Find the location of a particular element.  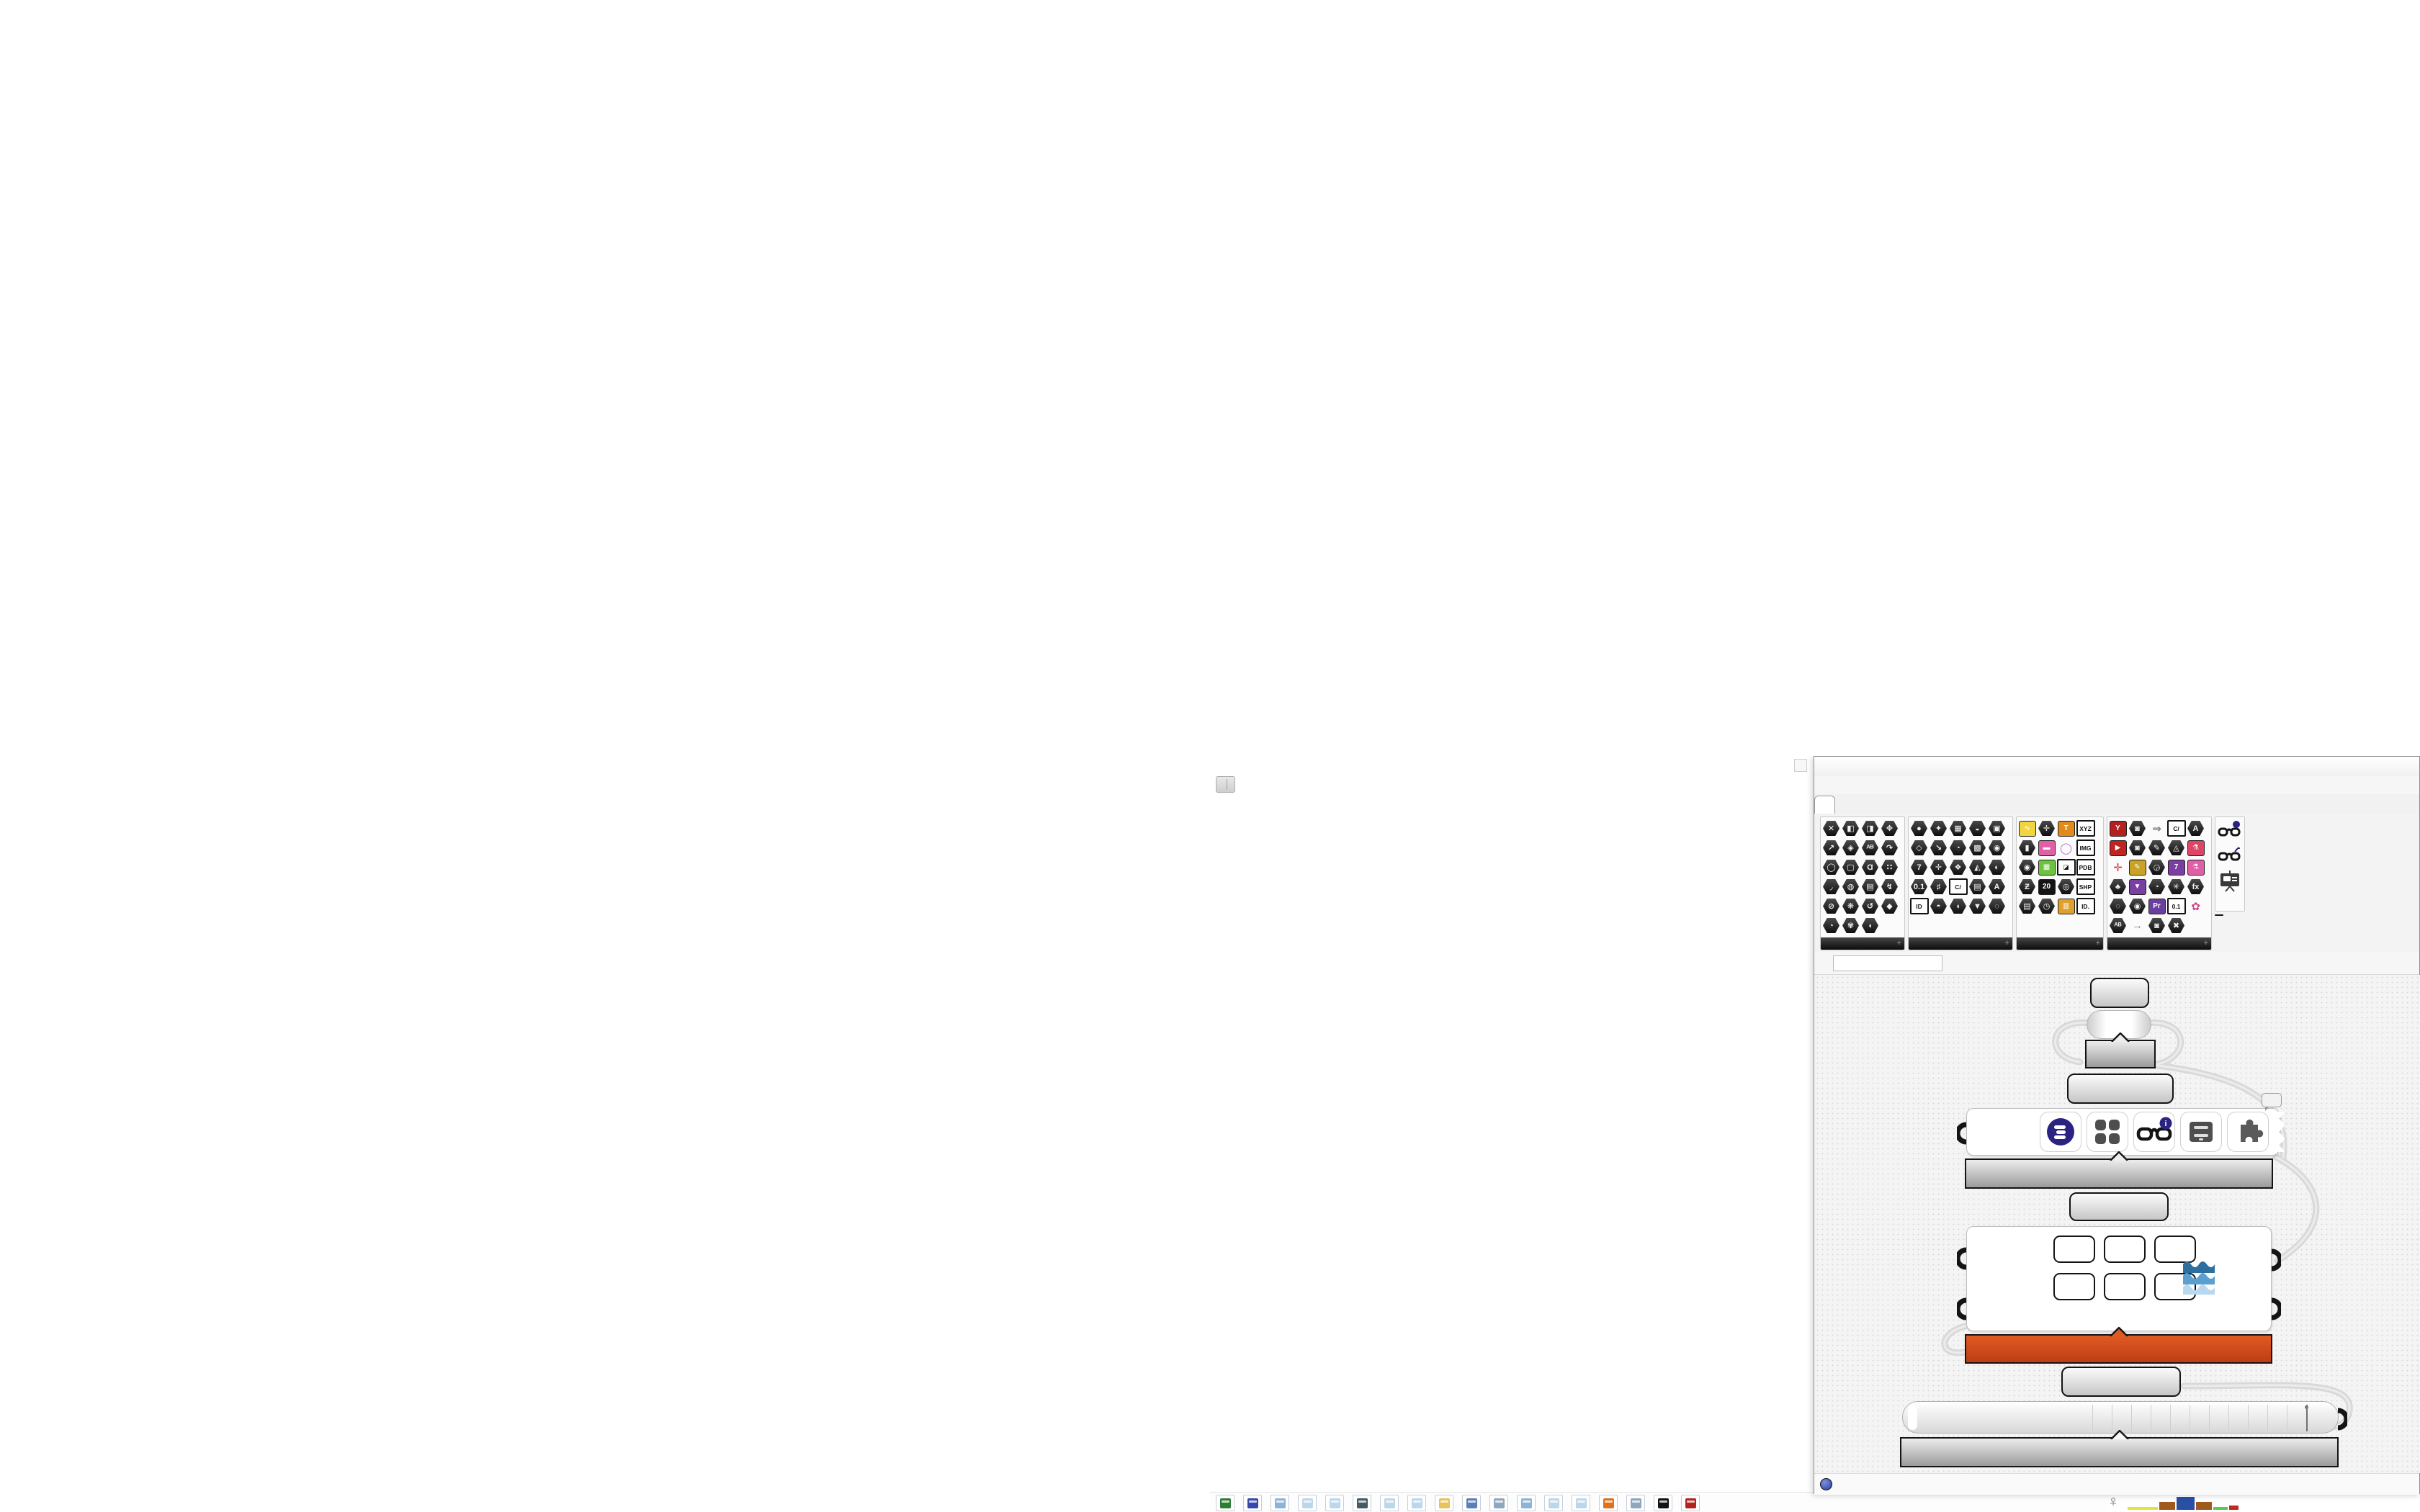

taskbar-badge-red is located at coordinates (1690, 1503).